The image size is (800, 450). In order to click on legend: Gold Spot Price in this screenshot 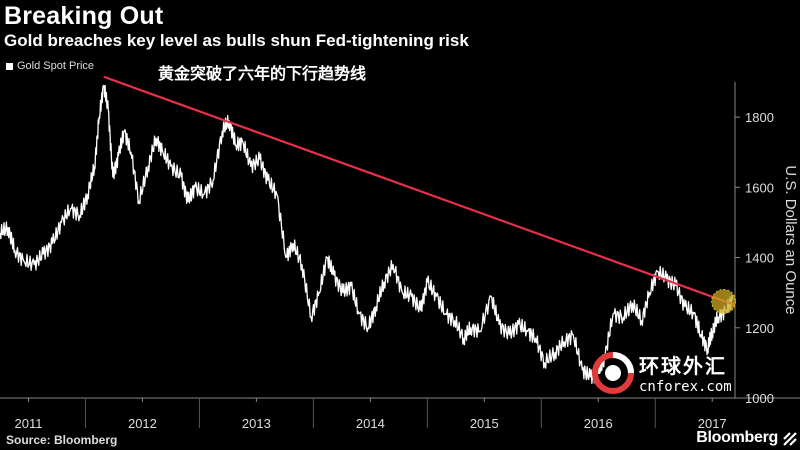, I will do `click(50, 66)`.